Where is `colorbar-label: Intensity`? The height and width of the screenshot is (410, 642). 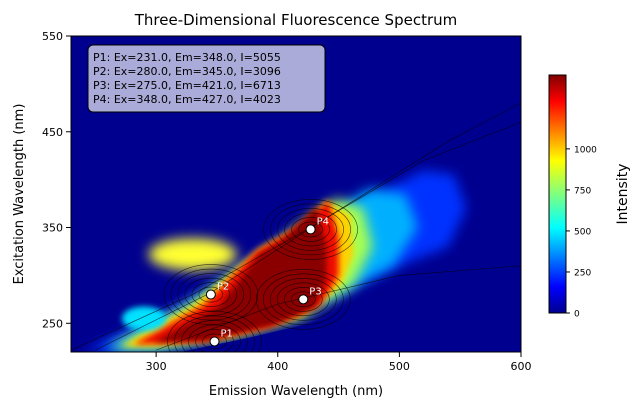
colorbar-label: Intensity is located at coordinates (623, 194).